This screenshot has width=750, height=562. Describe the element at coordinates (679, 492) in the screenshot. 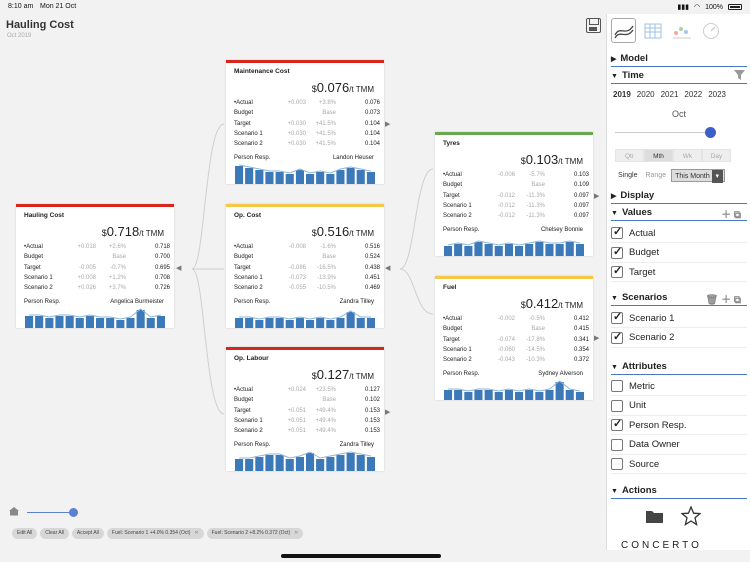

I see `section-actions: ▼ Actions` at that location.